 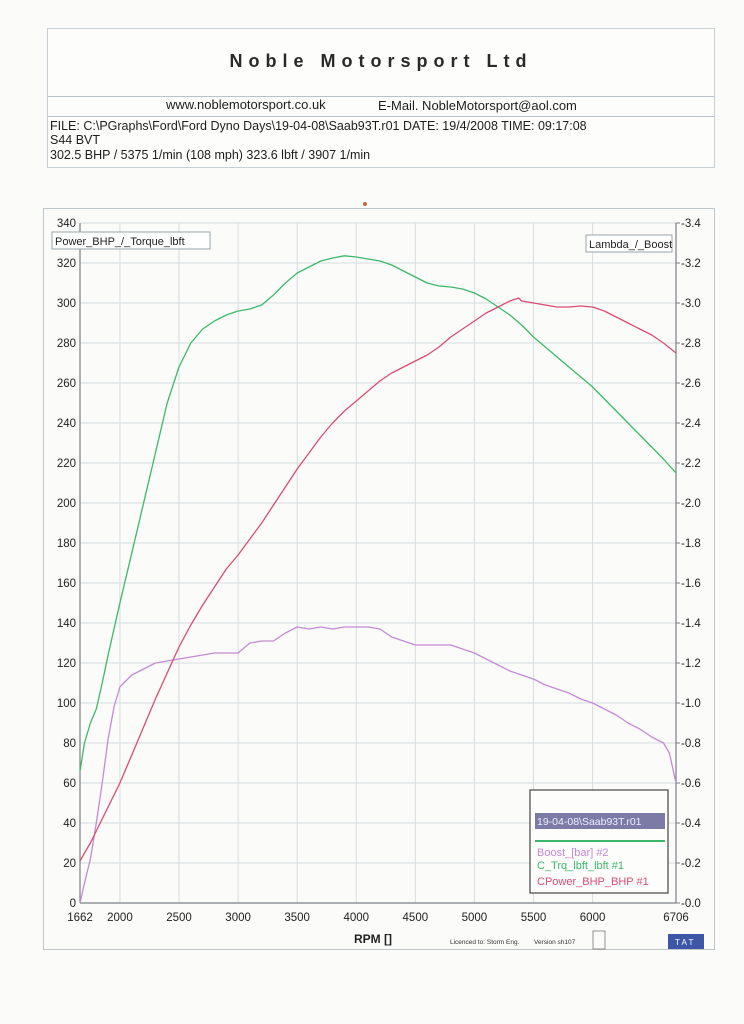 What do you see at coordinates (555, 942) in the screenshot?
I see `version-text: Version sh107` at bounding box center [555, 942].